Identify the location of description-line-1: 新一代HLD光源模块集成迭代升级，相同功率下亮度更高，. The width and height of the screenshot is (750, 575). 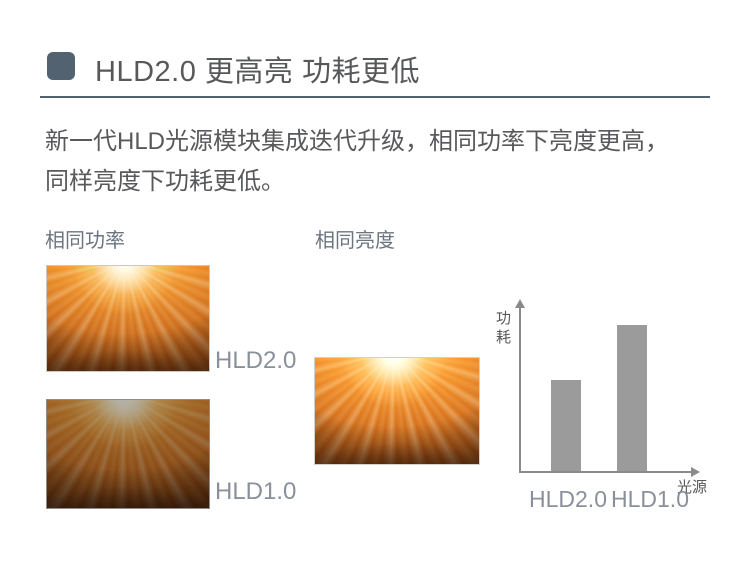
(357, 141).